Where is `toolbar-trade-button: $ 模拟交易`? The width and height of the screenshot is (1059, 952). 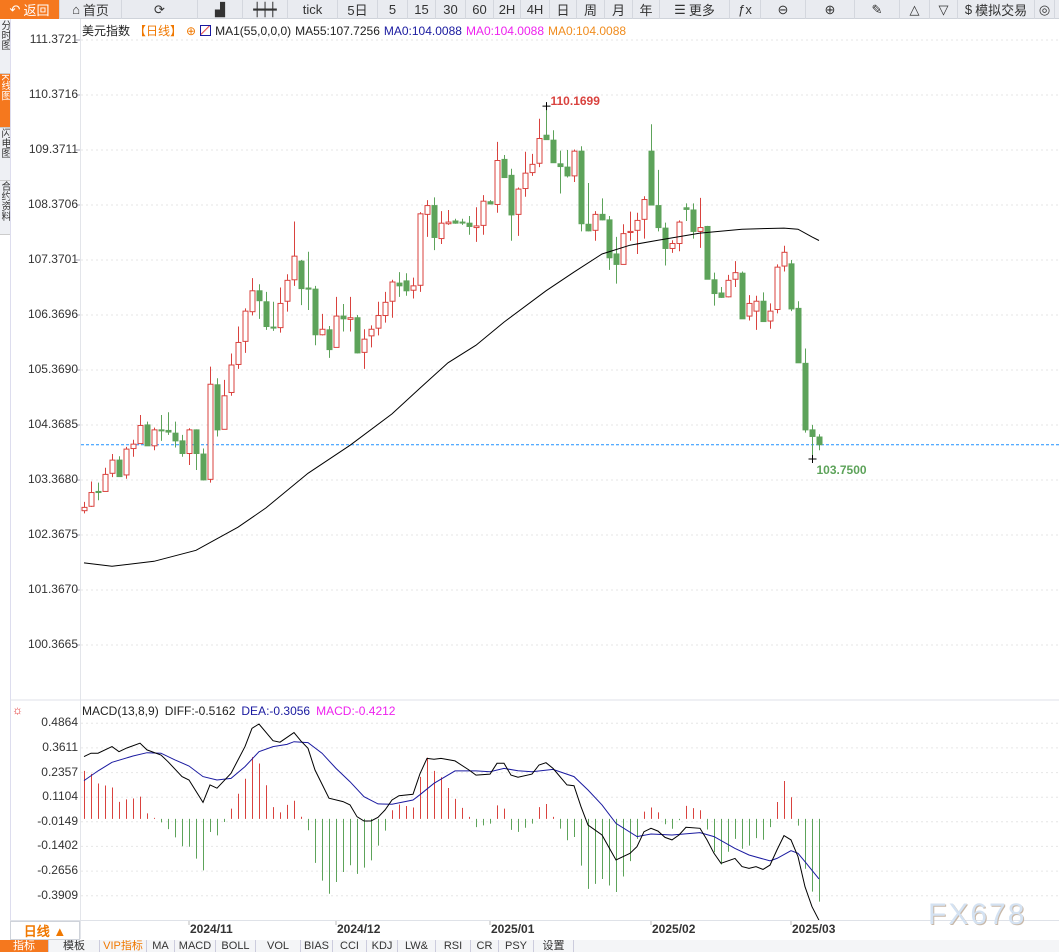
toolbar-trade-button: $ 模拟交易 is located at coordinates (996, 9).